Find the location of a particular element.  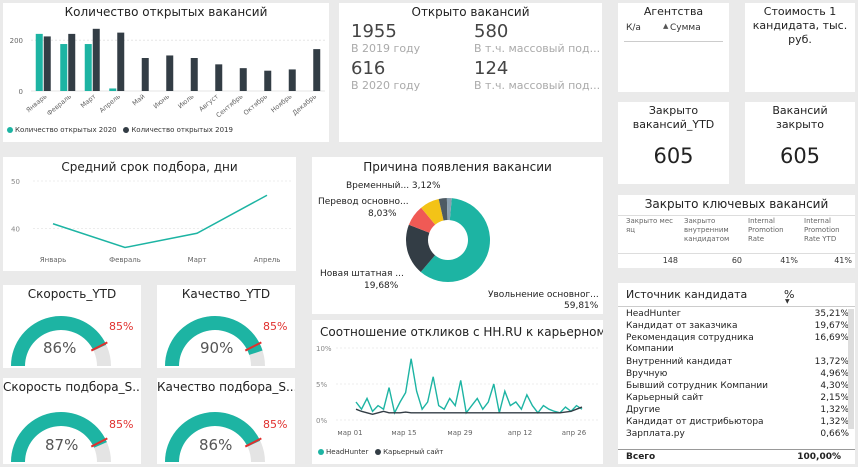

x-tick-label: апр 12 is located at coordinates (520, 433).